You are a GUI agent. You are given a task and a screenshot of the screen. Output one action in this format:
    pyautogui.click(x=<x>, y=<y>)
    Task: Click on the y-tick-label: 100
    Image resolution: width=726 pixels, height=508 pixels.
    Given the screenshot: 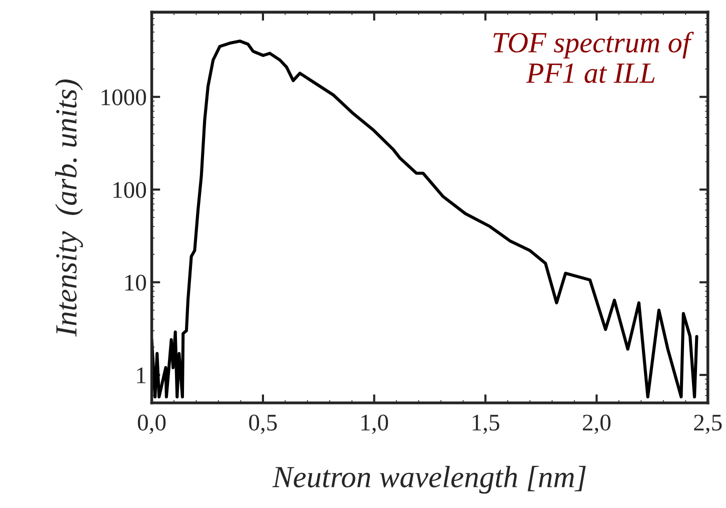 What is the action you would take?
    pyautogui.click(x=130, y=190)
    